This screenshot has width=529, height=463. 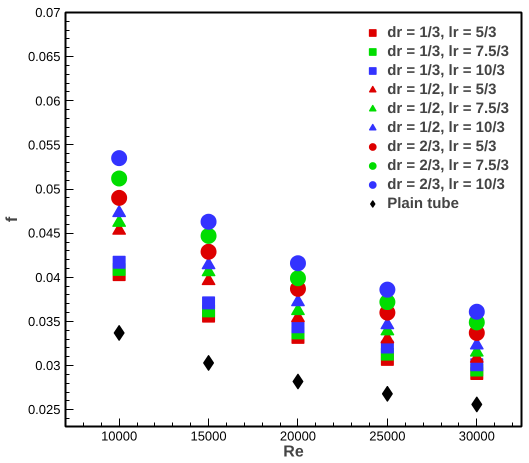 What do you see at coordinates (446, 127) in the screenshot?
I see `legend-label: dr = 1/2, lr = 10/3` at bounding box center [446, 127].